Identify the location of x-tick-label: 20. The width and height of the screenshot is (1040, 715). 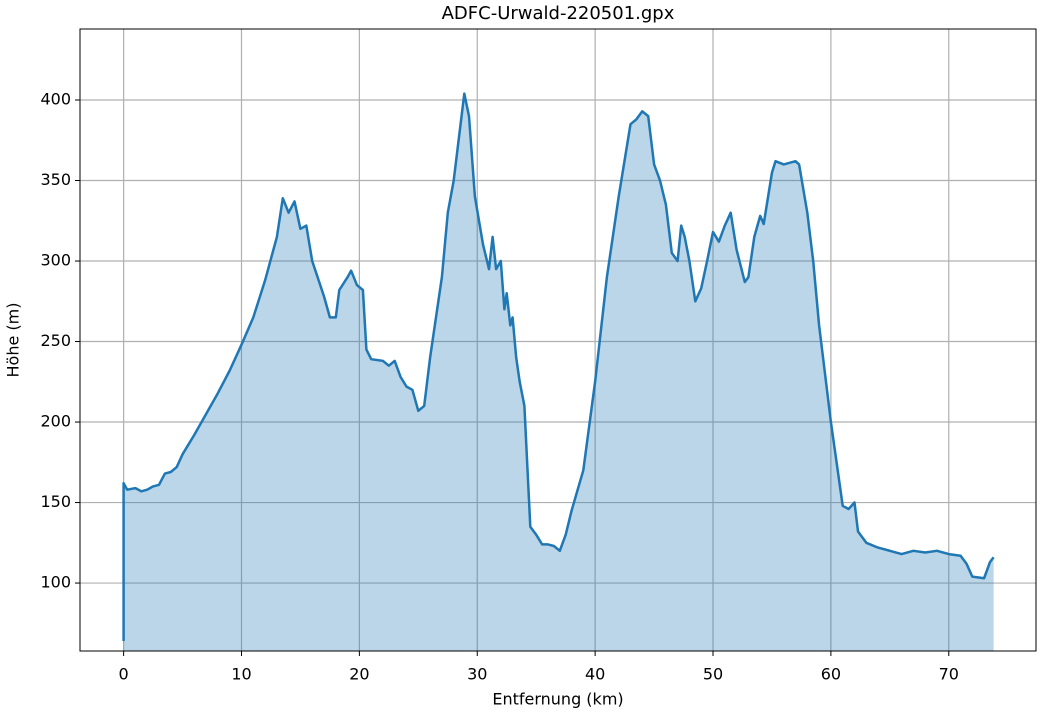
(359, 674).